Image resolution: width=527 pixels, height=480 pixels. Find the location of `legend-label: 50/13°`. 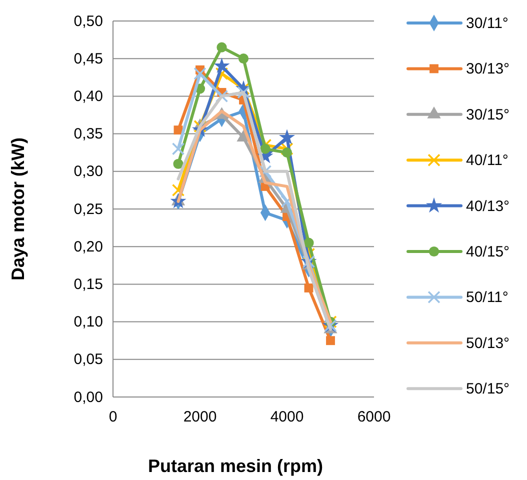

legend-label: 50/13° is located at coordinates (488, 343).